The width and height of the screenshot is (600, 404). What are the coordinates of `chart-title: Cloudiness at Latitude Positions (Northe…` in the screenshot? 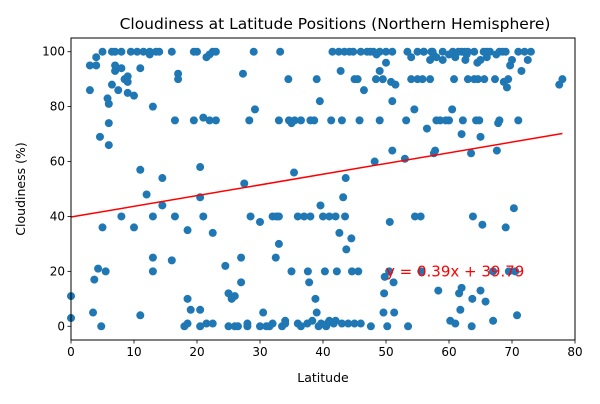 It's located at (335, 24).